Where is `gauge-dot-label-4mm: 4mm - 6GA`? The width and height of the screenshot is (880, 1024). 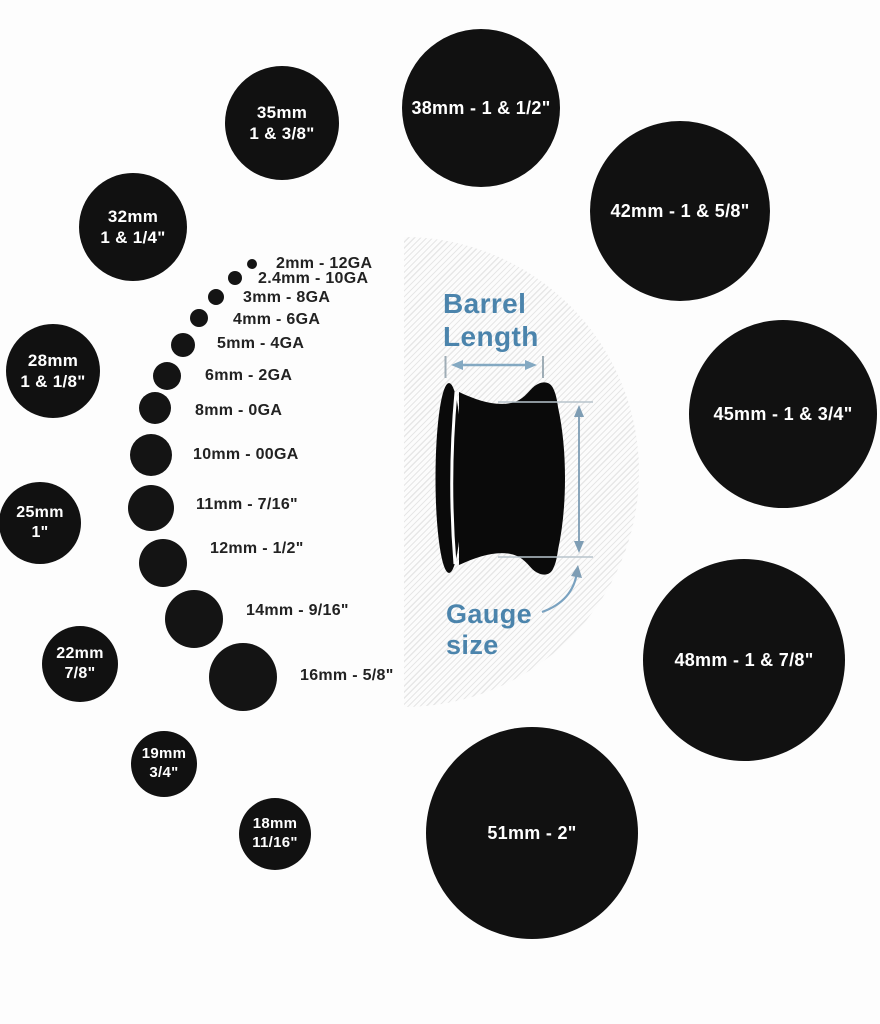
gauge-dot-label-4mm: 4mm - 6GA is located at coordinates (277, 319).